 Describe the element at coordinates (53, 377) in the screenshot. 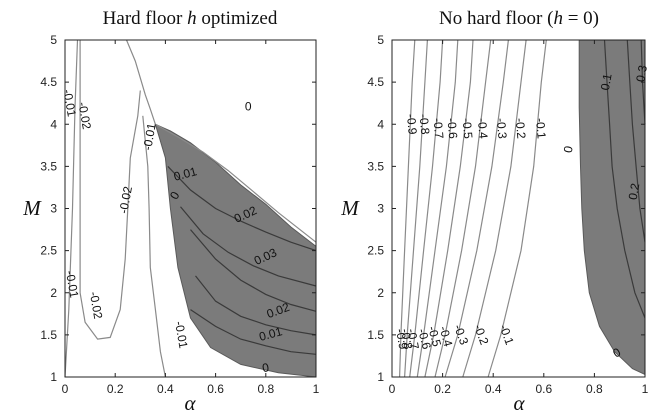

I see `left-y-tick-label: 1` at that location.